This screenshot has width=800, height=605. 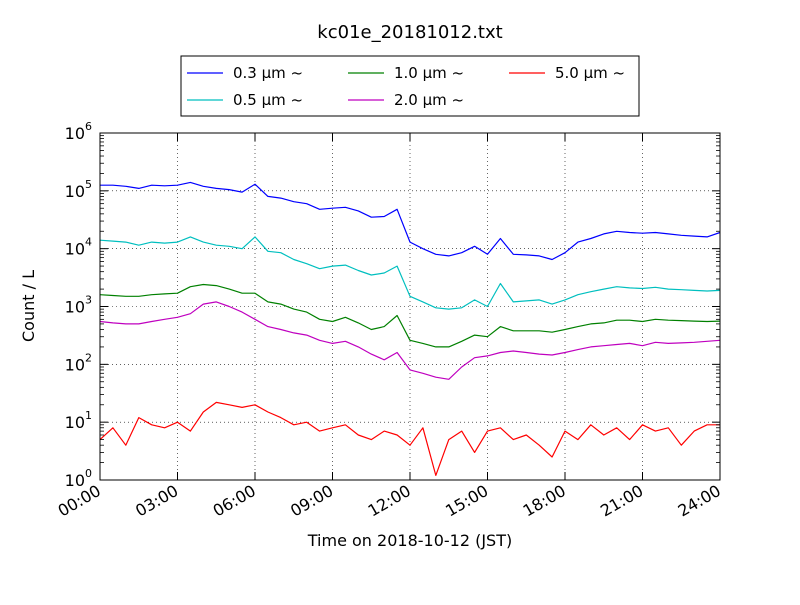 I want to click on x-tick-label: 24:00, so click(x=699, y=501).